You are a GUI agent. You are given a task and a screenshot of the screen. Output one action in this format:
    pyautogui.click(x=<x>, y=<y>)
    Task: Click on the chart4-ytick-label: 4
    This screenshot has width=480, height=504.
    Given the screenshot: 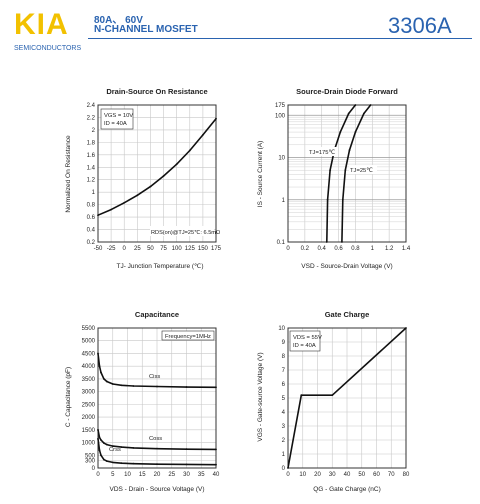 What is the action you would take?
    pyautogui.click(x=284, y=413)
    